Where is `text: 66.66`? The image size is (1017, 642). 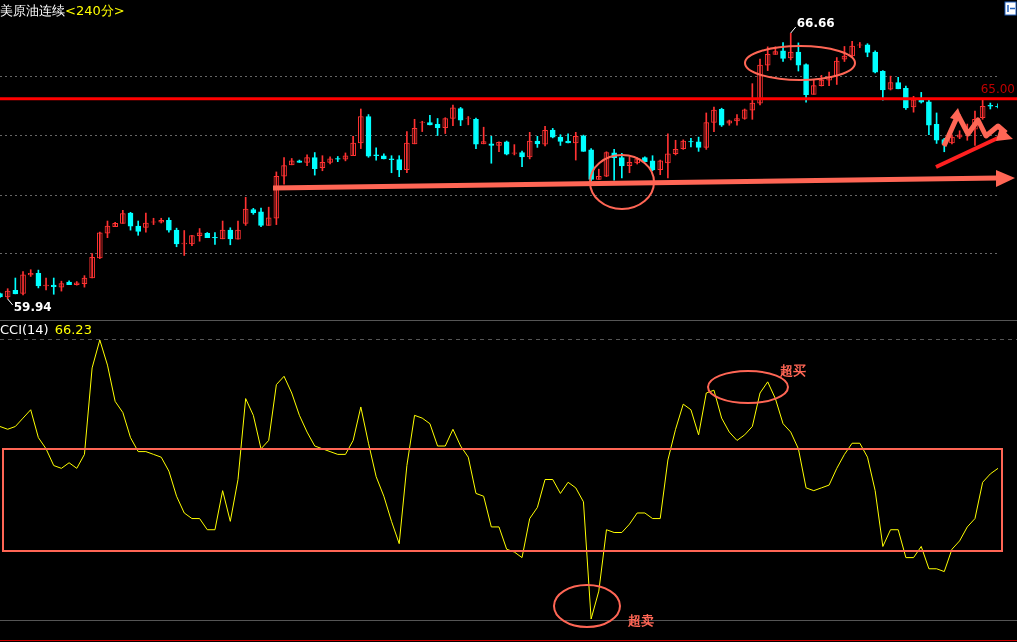 text: 66.66 is located at coordinates (815, 23).